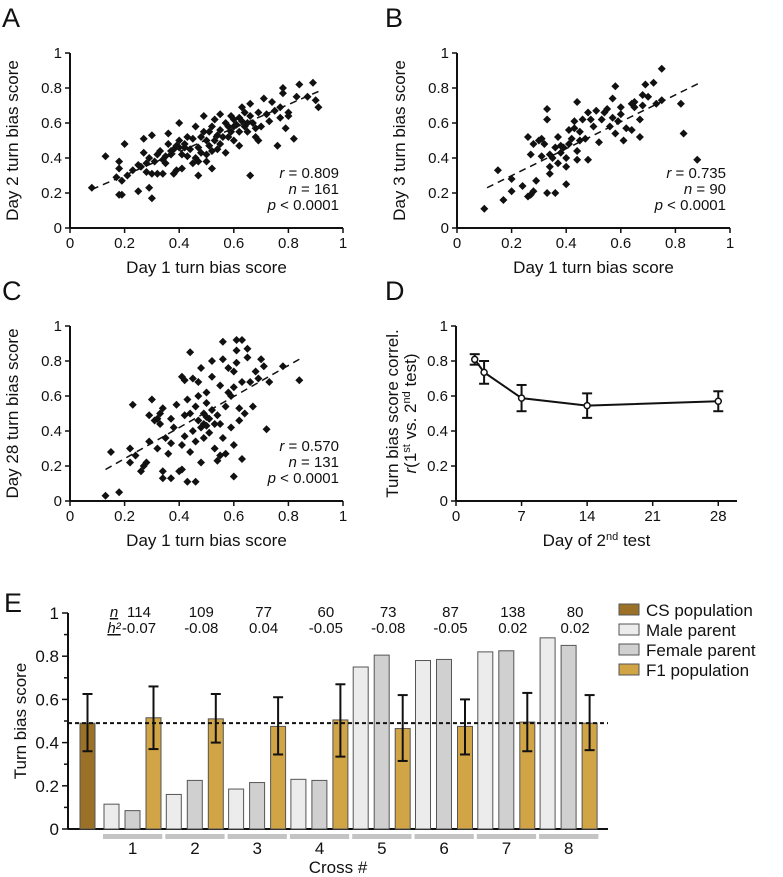 This screenshot has width=783, height=877. What do you see at coordinates (395, 291) in the screenshot?
I see `panel-label-d: D` at bounding box center [395, 291].